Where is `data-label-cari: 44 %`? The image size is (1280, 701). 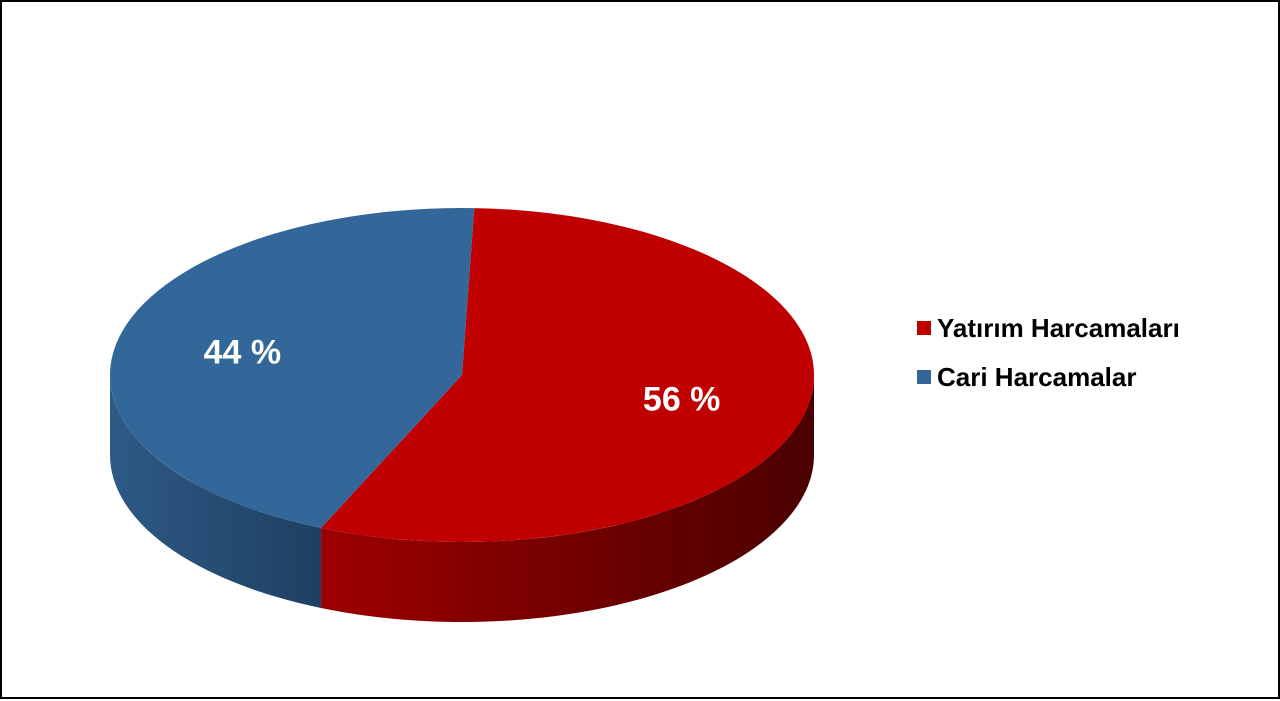
data-label-cari: 44 % is located at coordinates (243, 352).